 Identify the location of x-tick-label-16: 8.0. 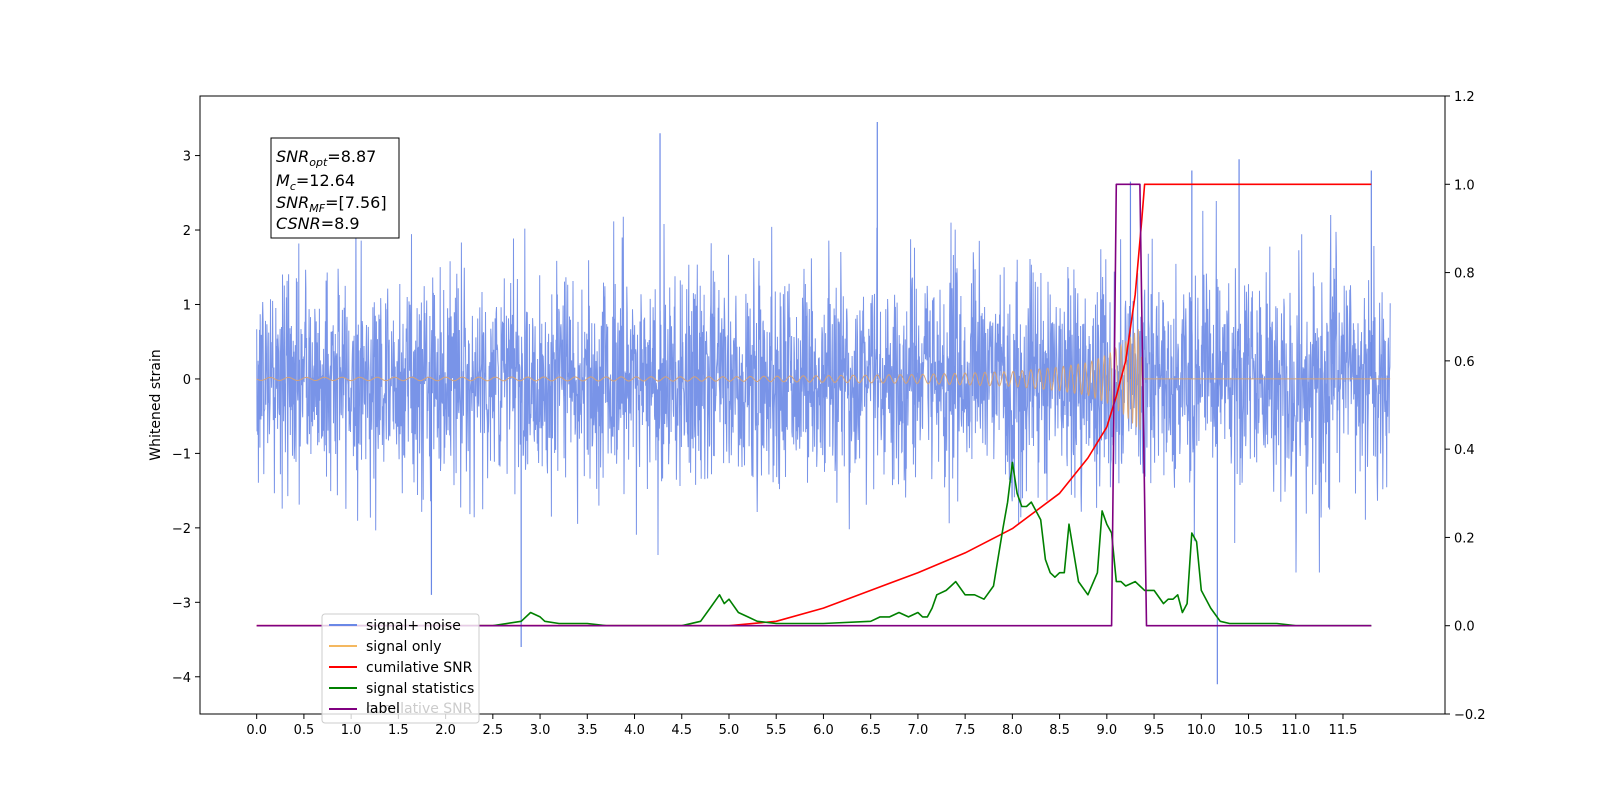
(1012, 730).